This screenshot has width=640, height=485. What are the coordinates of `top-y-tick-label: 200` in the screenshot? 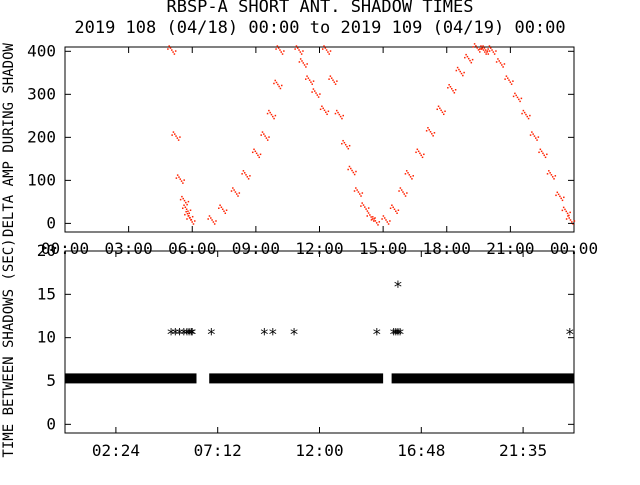 It's located at (41, 136).